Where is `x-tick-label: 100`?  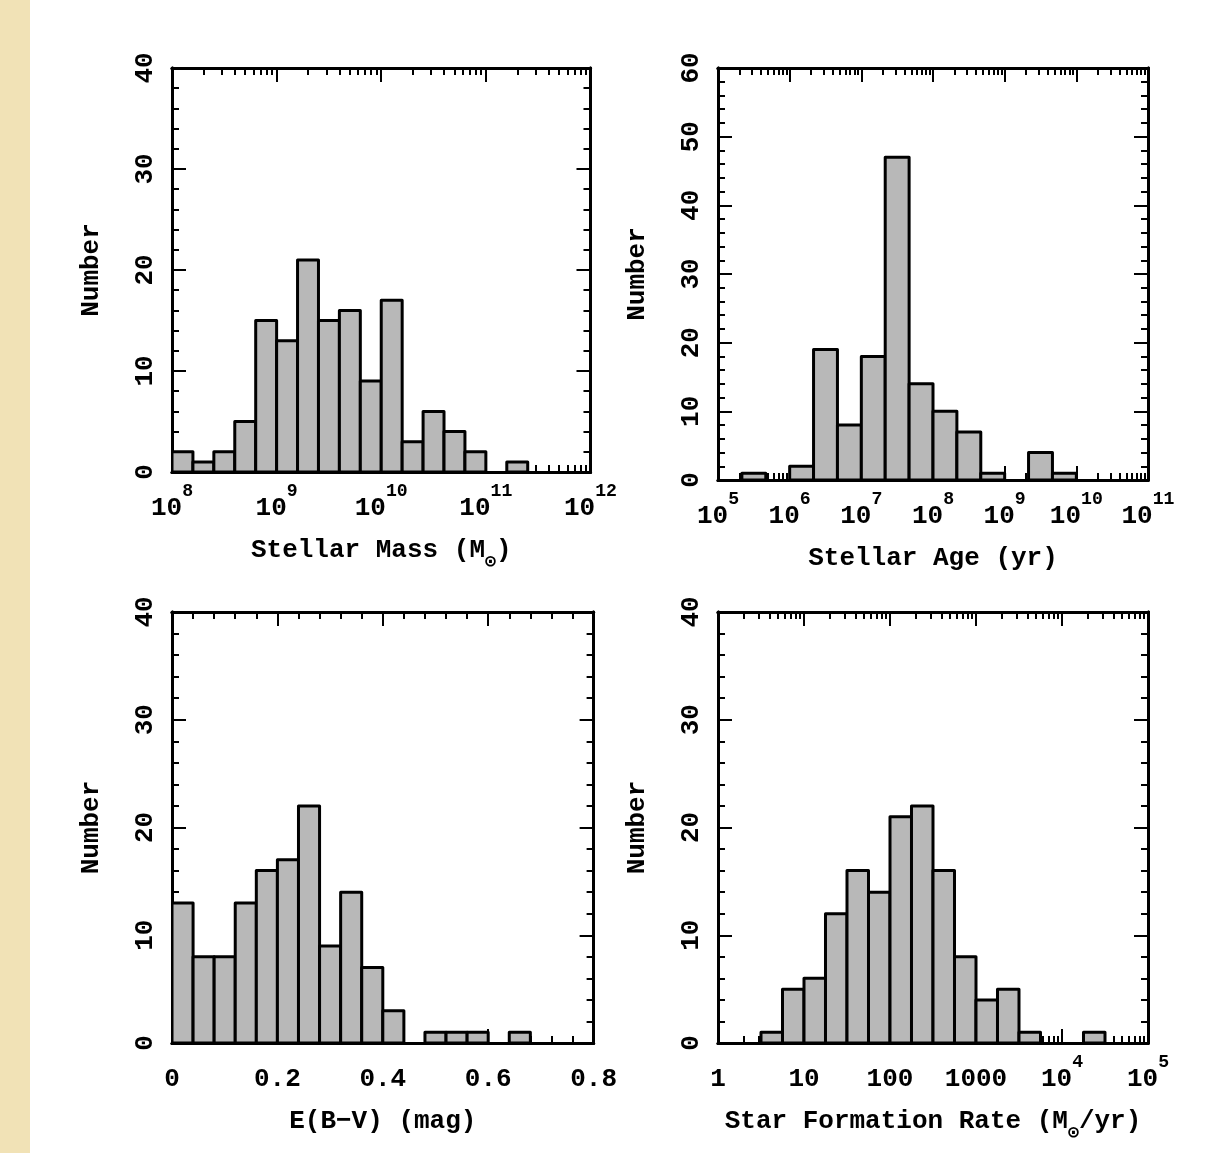
x-tick-label: 100 is located at coordinates (890, 1079).